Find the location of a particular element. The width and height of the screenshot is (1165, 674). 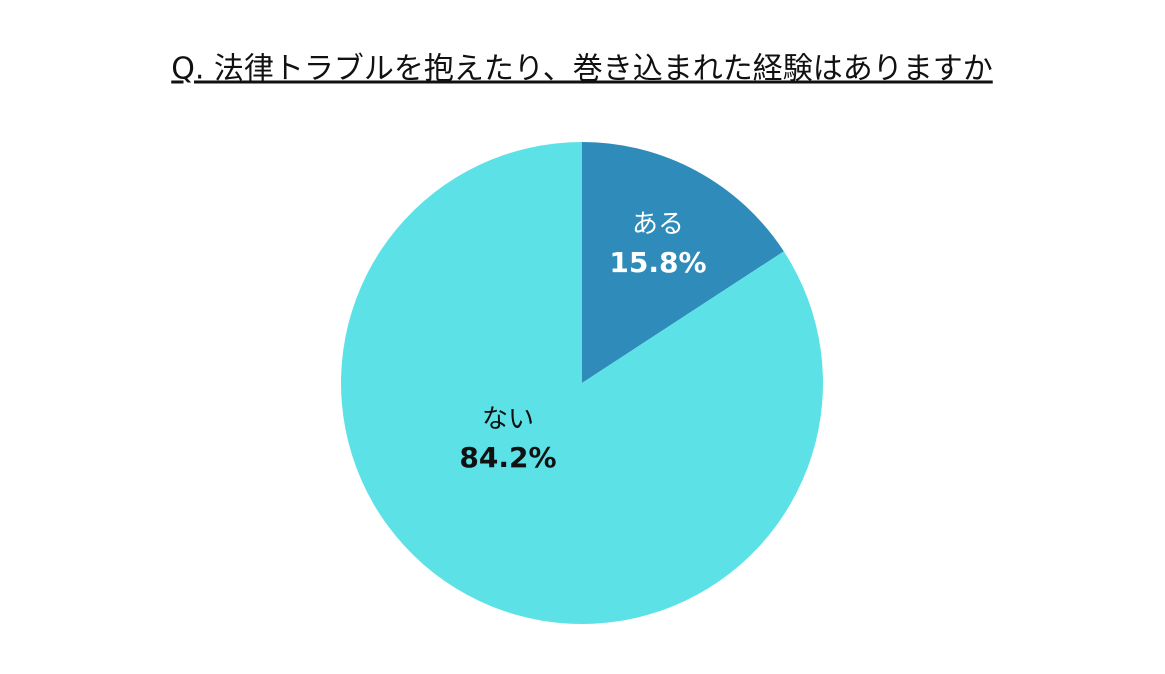

slice-value-label: 15.8% is located at coordinates (657, 262).